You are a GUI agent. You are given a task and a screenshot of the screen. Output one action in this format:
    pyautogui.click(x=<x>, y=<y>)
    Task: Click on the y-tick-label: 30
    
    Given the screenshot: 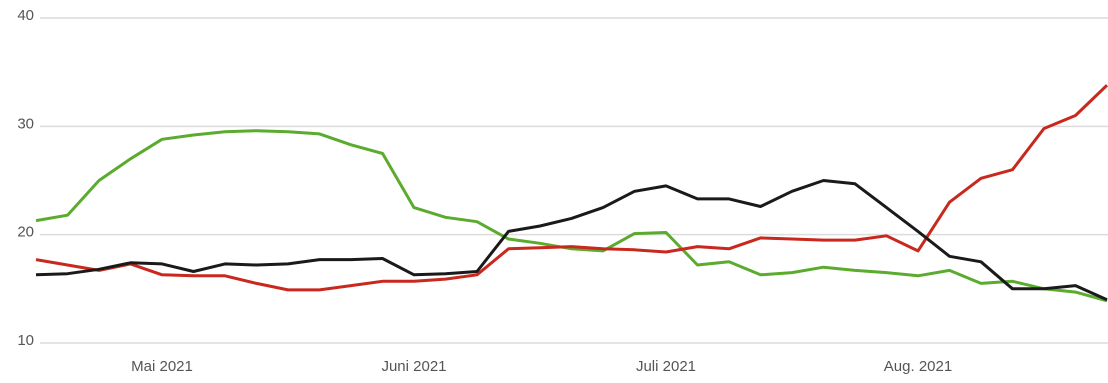 What is the action you would take?
    pyautogui.click(x=25, y=123)
    